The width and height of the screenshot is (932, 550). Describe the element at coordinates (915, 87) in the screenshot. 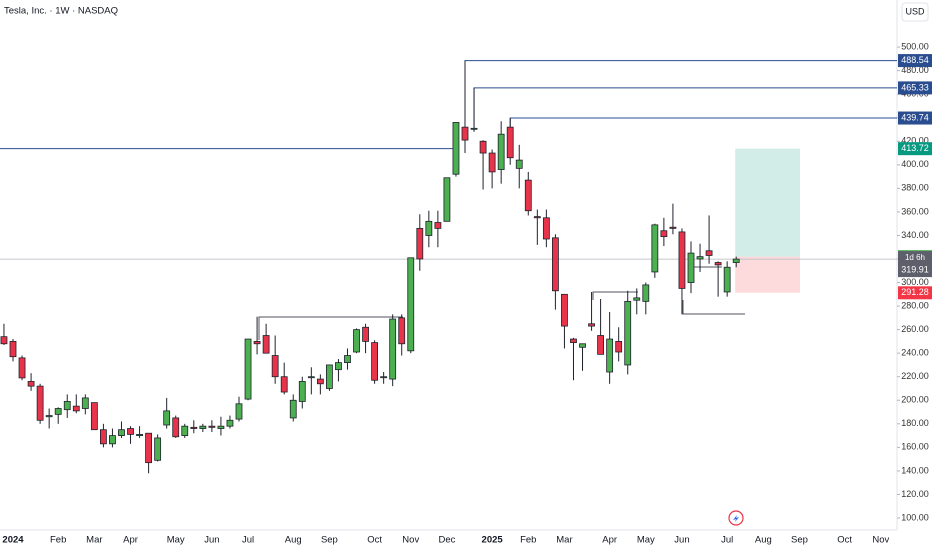

I see `level-label: 465.33` at that location.